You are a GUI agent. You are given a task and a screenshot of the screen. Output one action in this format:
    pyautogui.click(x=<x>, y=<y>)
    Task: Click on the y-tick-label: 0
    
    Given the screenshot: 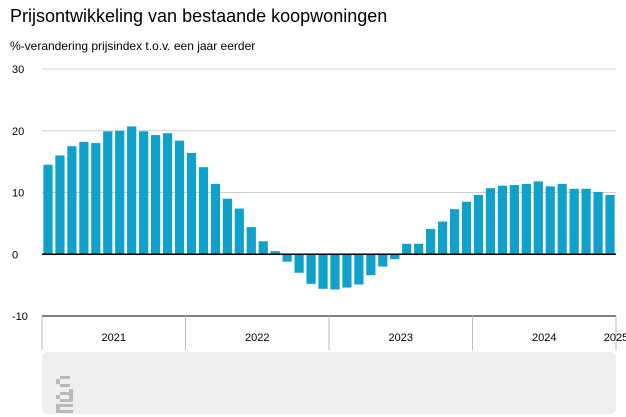 What is the action you would take?
    pyautogui.click(x=15, y=255)
    